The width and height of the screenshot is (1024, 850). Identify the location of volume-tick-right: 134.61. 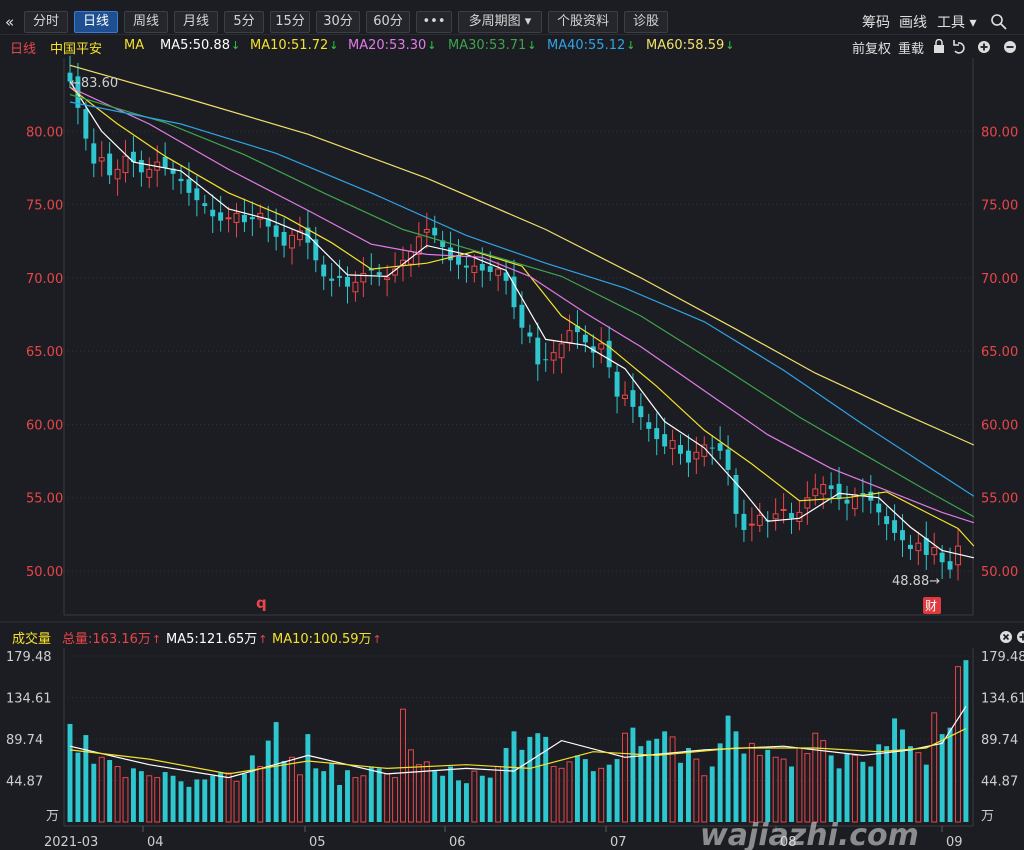
(1002, 699).